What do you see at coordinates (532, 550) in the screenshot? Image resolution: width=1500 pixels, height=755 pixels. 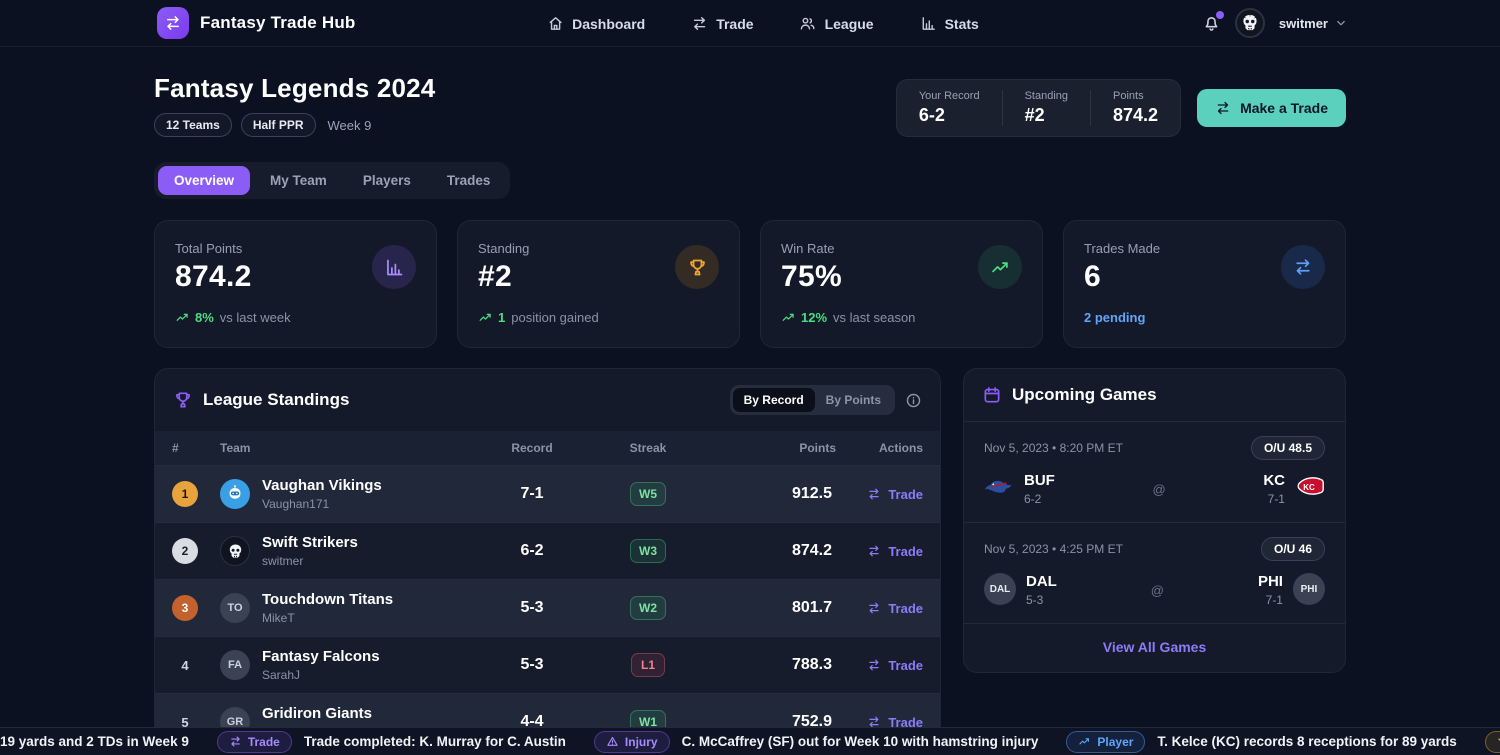 I see `team-record: 6-2` at bounding box center [532, 550].